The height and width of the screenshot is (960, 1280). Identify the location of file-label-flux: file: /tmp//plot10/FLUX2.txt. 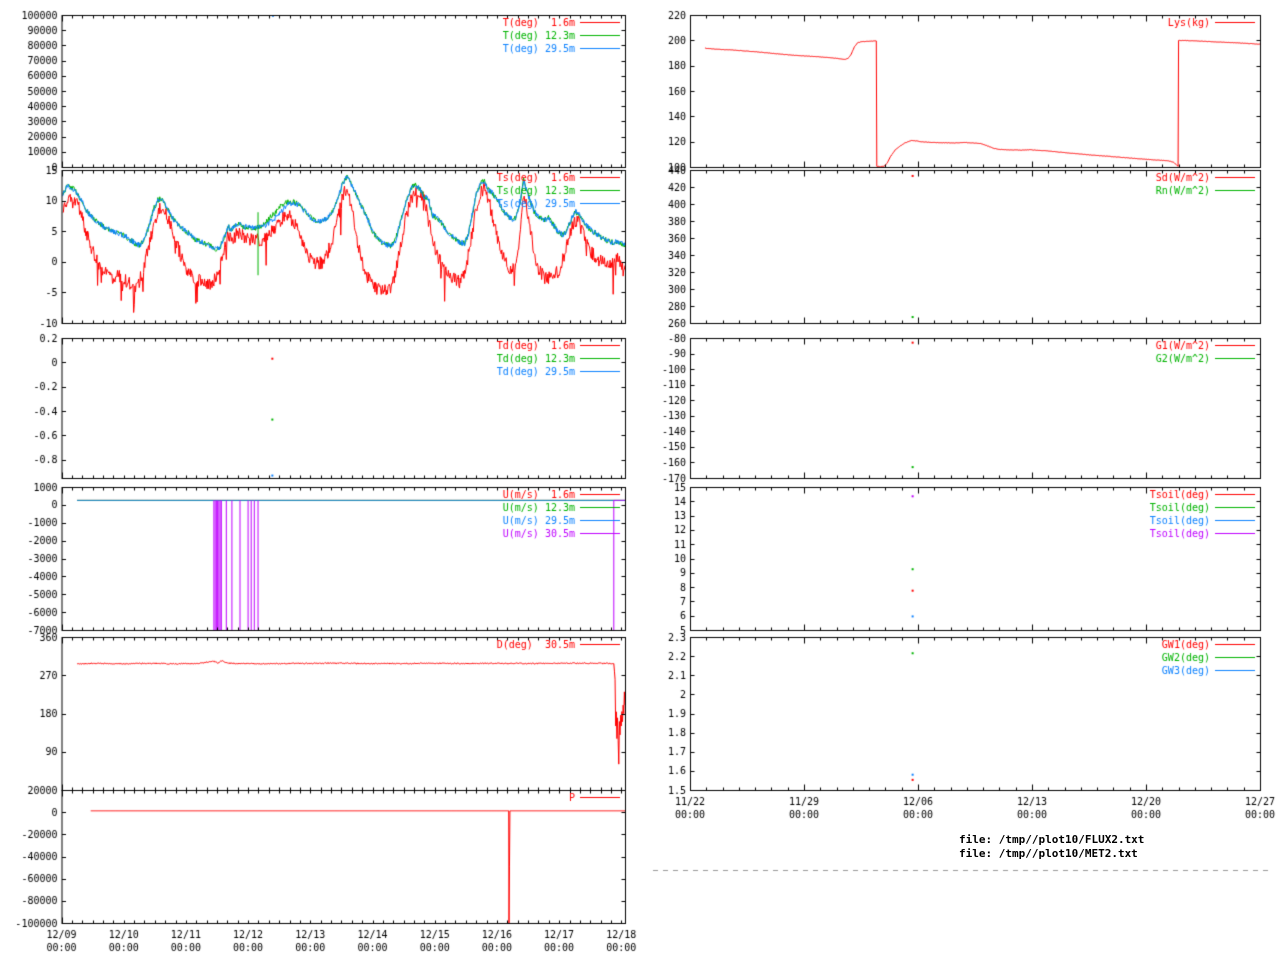
(1052, 839).